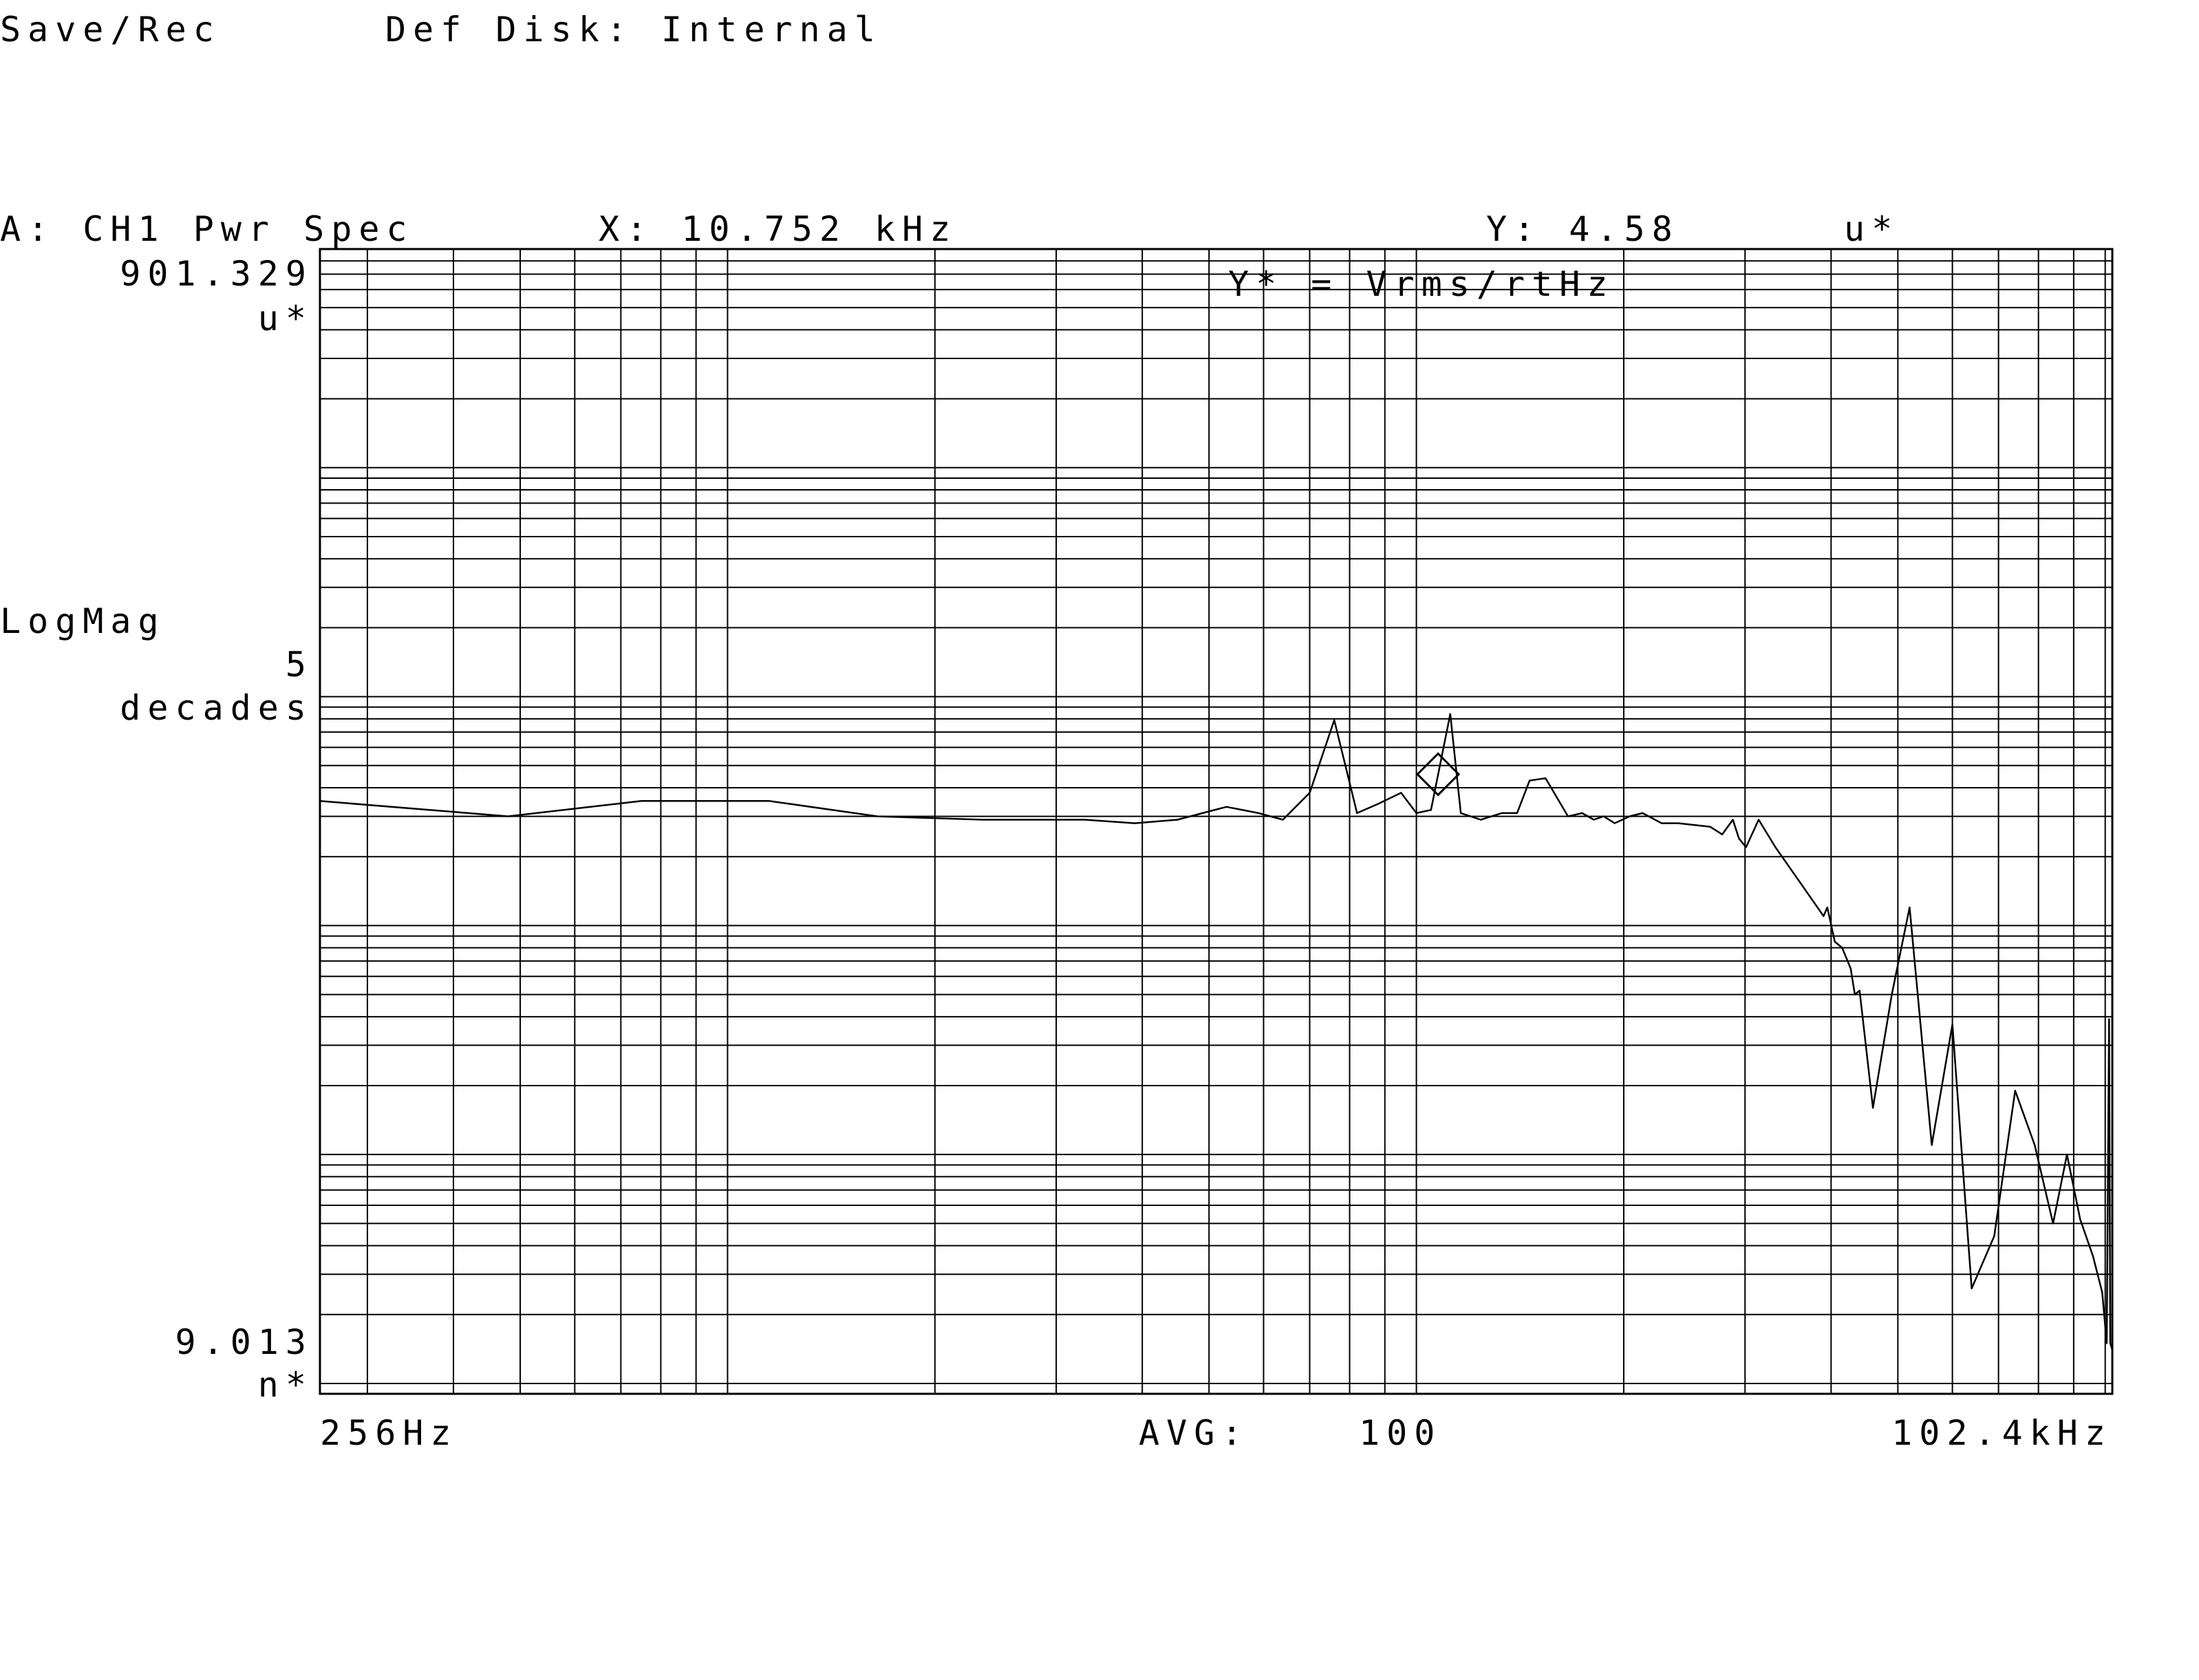 The image size is (2199, 1680). I want to click on y-scale-decades: 5, so click(299, 665).